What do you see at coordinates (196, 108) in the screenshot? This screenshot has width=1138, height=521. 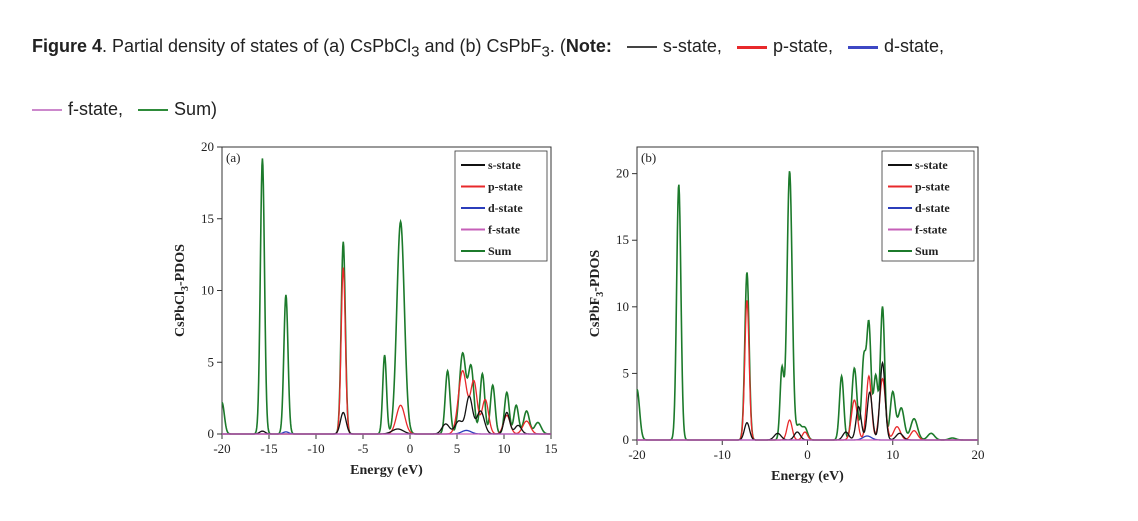 I see `caption-item-sum: Sum)` at bounding box center [196, 108].